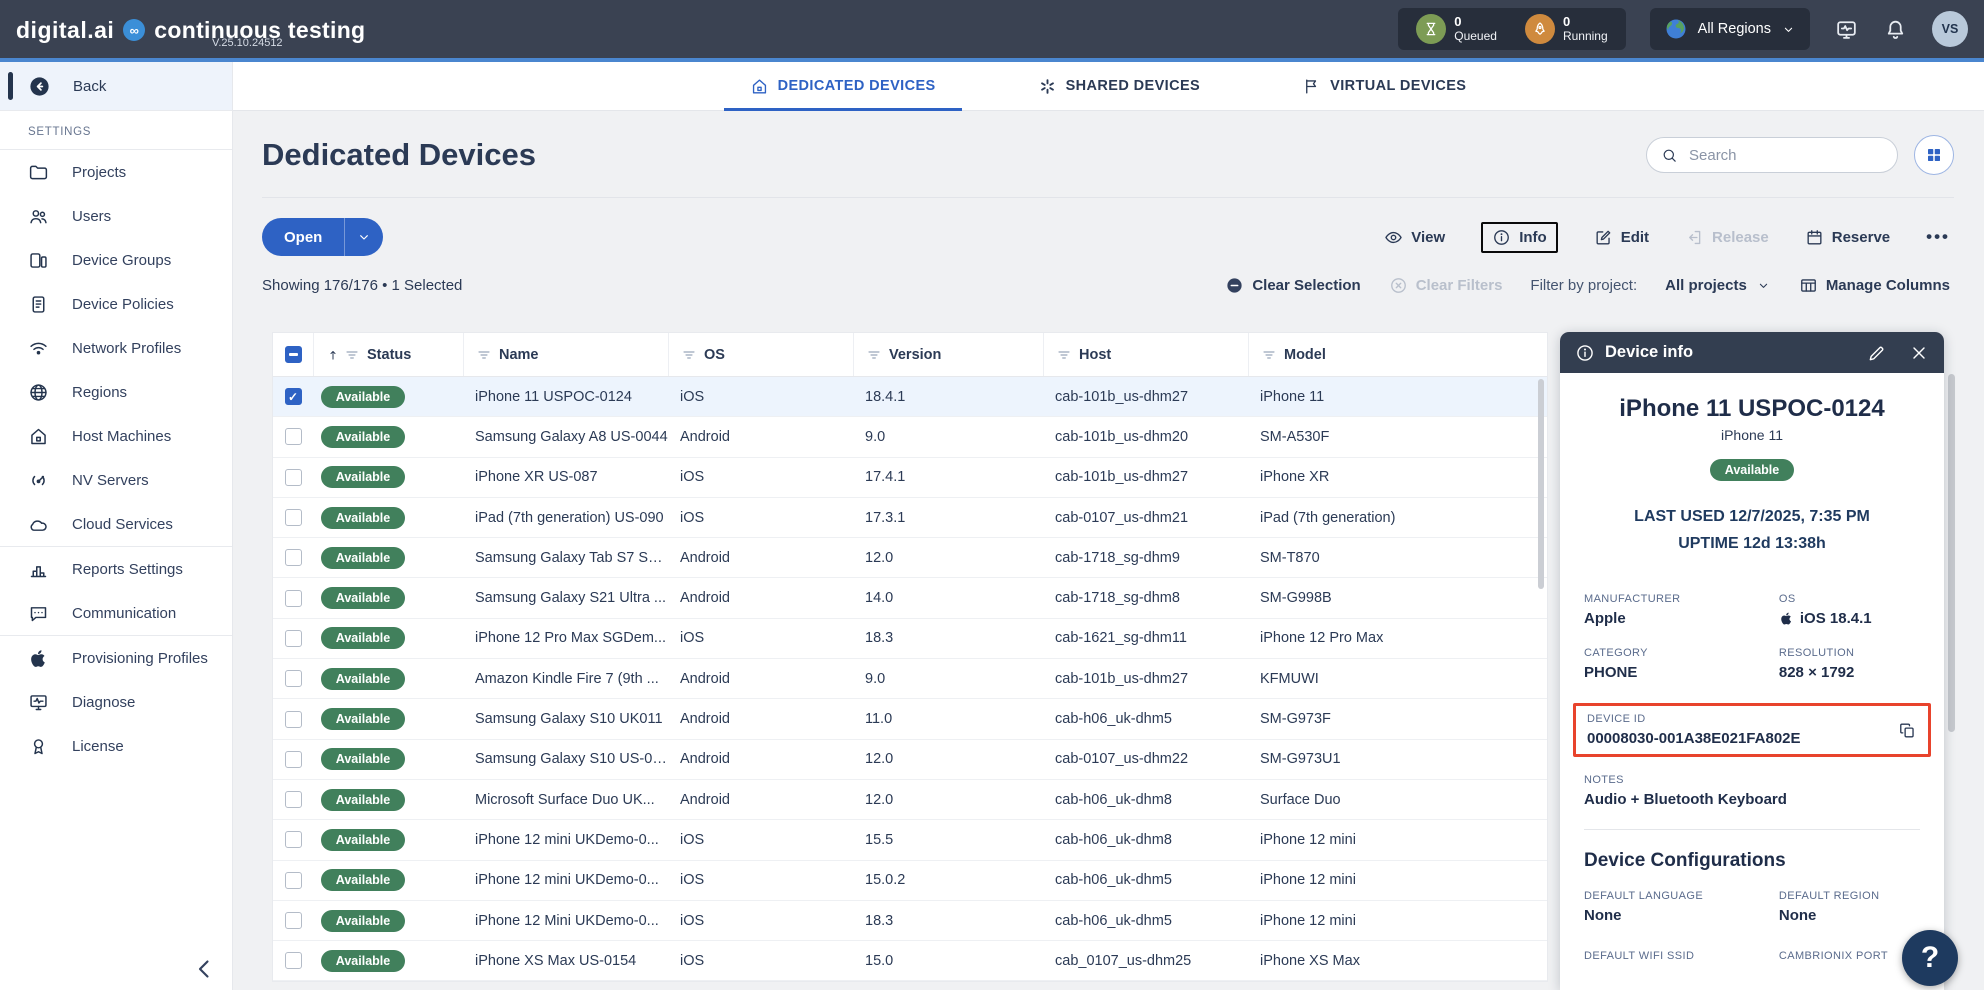 Image resolution: width=1984 pixels, height=990 pixels. I want to click on edit-button: Edit, so click(1621, 237).